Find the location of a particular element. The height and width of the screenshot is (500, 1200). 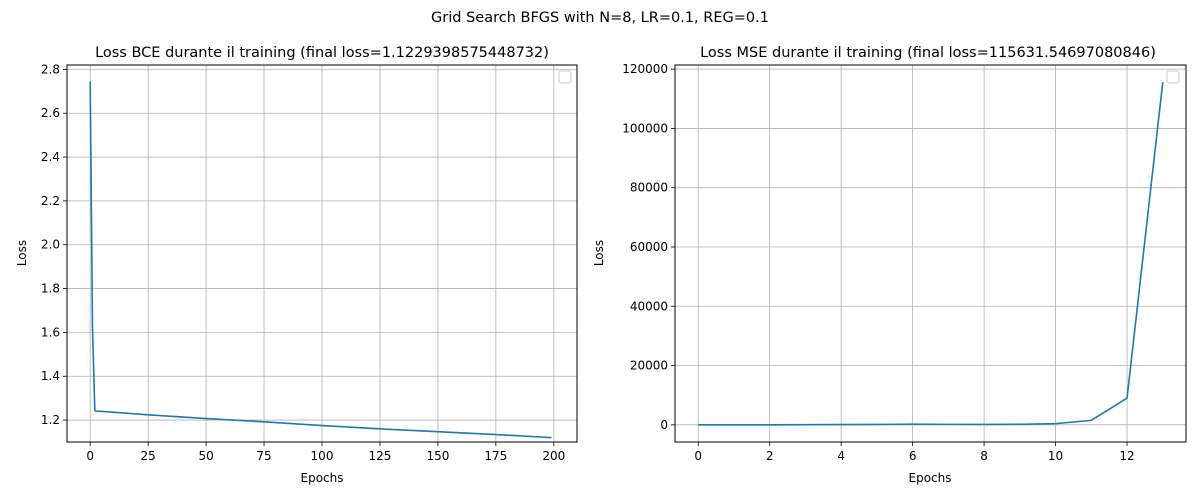

right-y-tick-label: 100000 is located at coordinates (645, 128).